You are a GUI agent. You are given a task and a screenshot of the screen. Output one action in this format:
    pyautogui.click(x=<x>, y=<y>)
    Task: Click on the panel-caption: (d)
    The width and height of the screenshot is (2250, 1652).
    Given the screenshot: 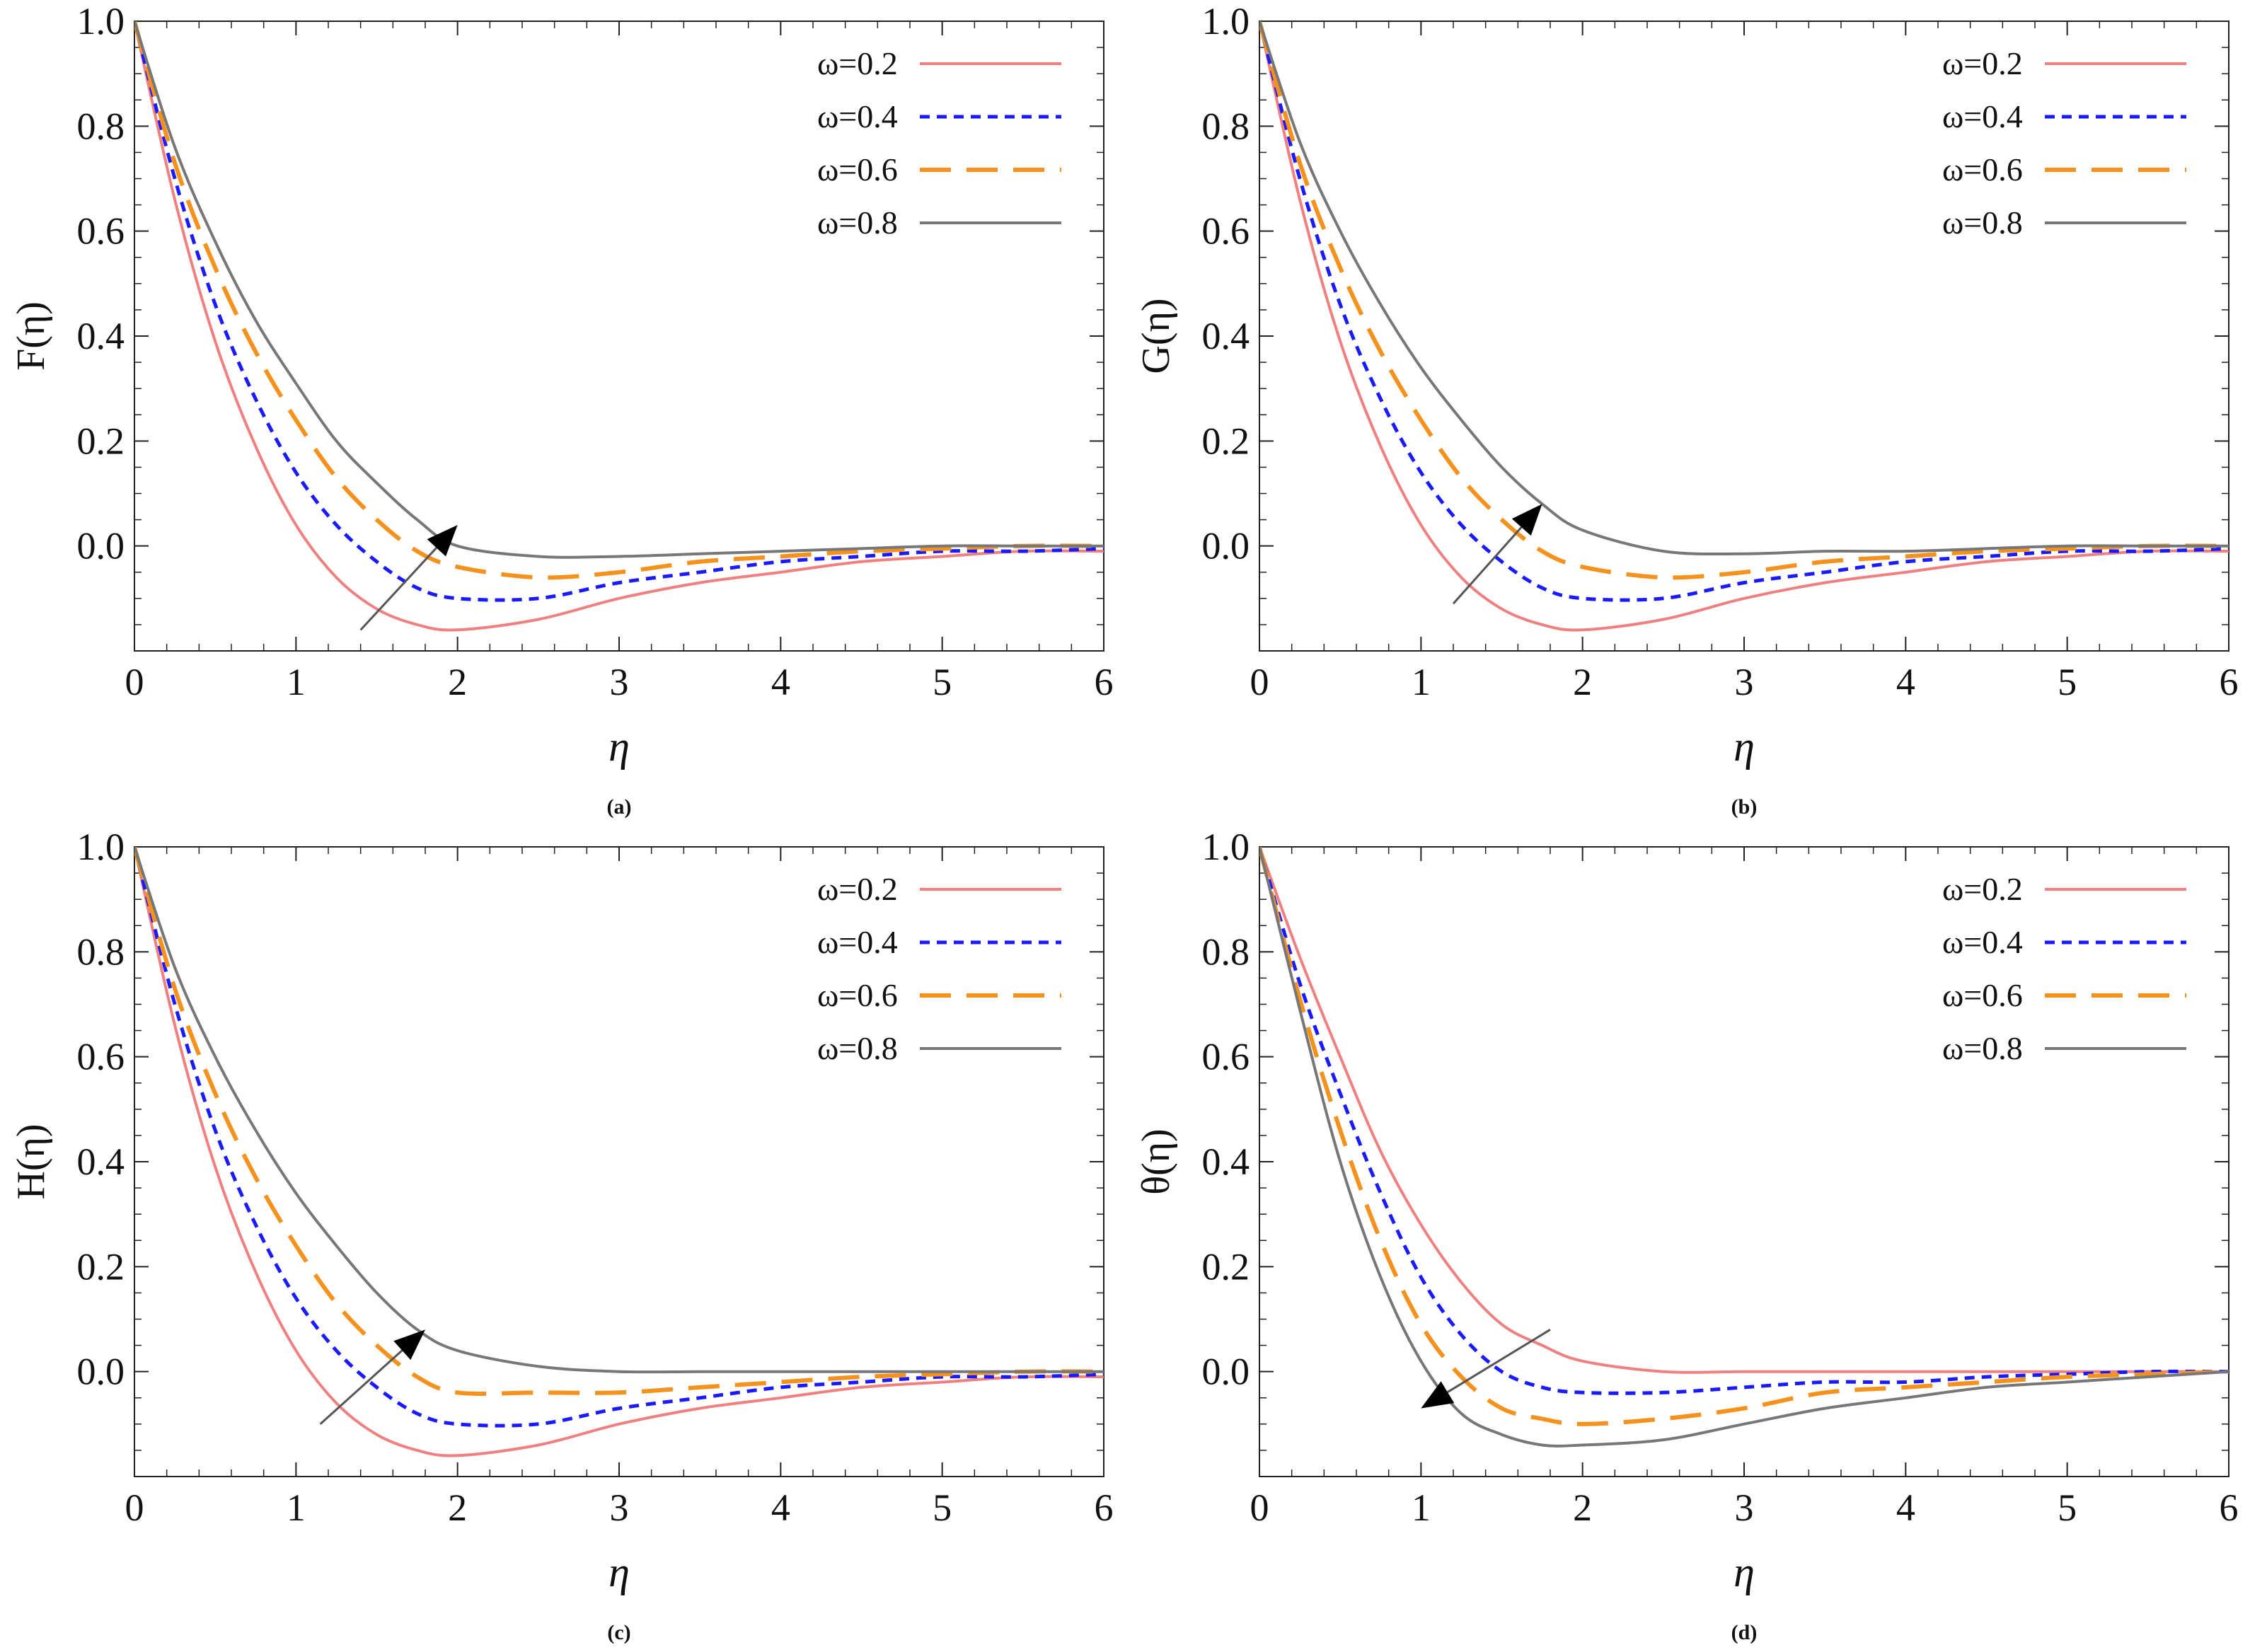 What is the action you would take?
    pyautogui.click(x=1744, y=1632)
    